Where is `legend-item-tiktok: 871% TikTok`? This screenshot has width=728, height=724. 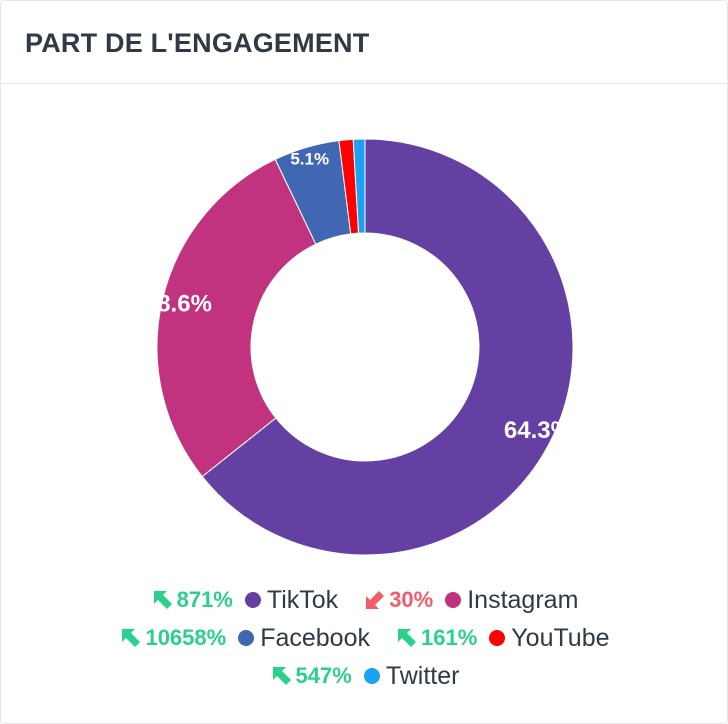
legend-item-tiktok: 871% TikTok is located at coordinates (245, 600).